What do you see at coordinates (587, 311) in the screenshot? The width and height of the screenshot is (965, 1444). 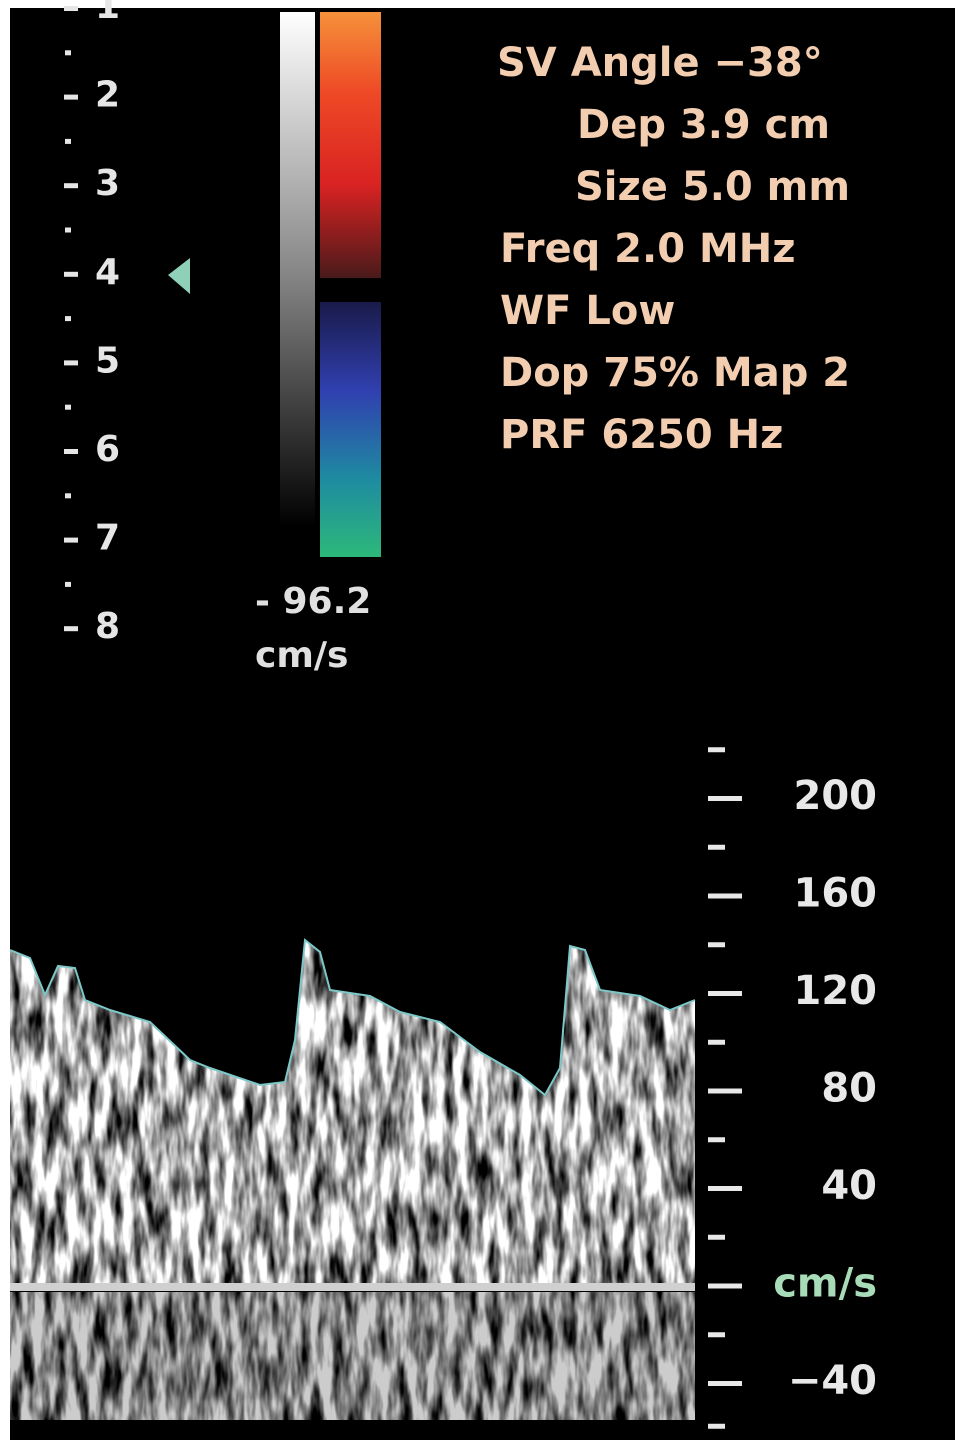 I see `parameter-line: WF Low` at bounding box center [587, 311].